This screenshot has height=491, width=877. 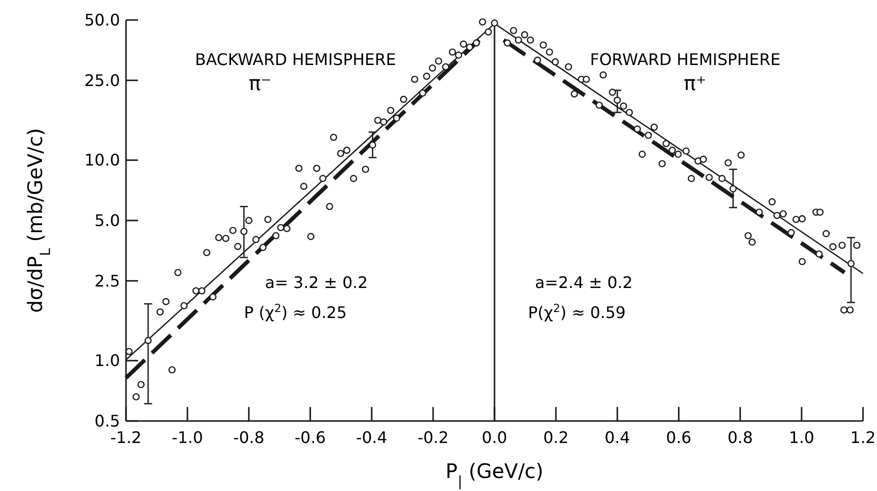 What do you see at coordinates (310, 437) in the screenshot?
I see `x-tick-label: -0.6` at bounding box center [310, 437].